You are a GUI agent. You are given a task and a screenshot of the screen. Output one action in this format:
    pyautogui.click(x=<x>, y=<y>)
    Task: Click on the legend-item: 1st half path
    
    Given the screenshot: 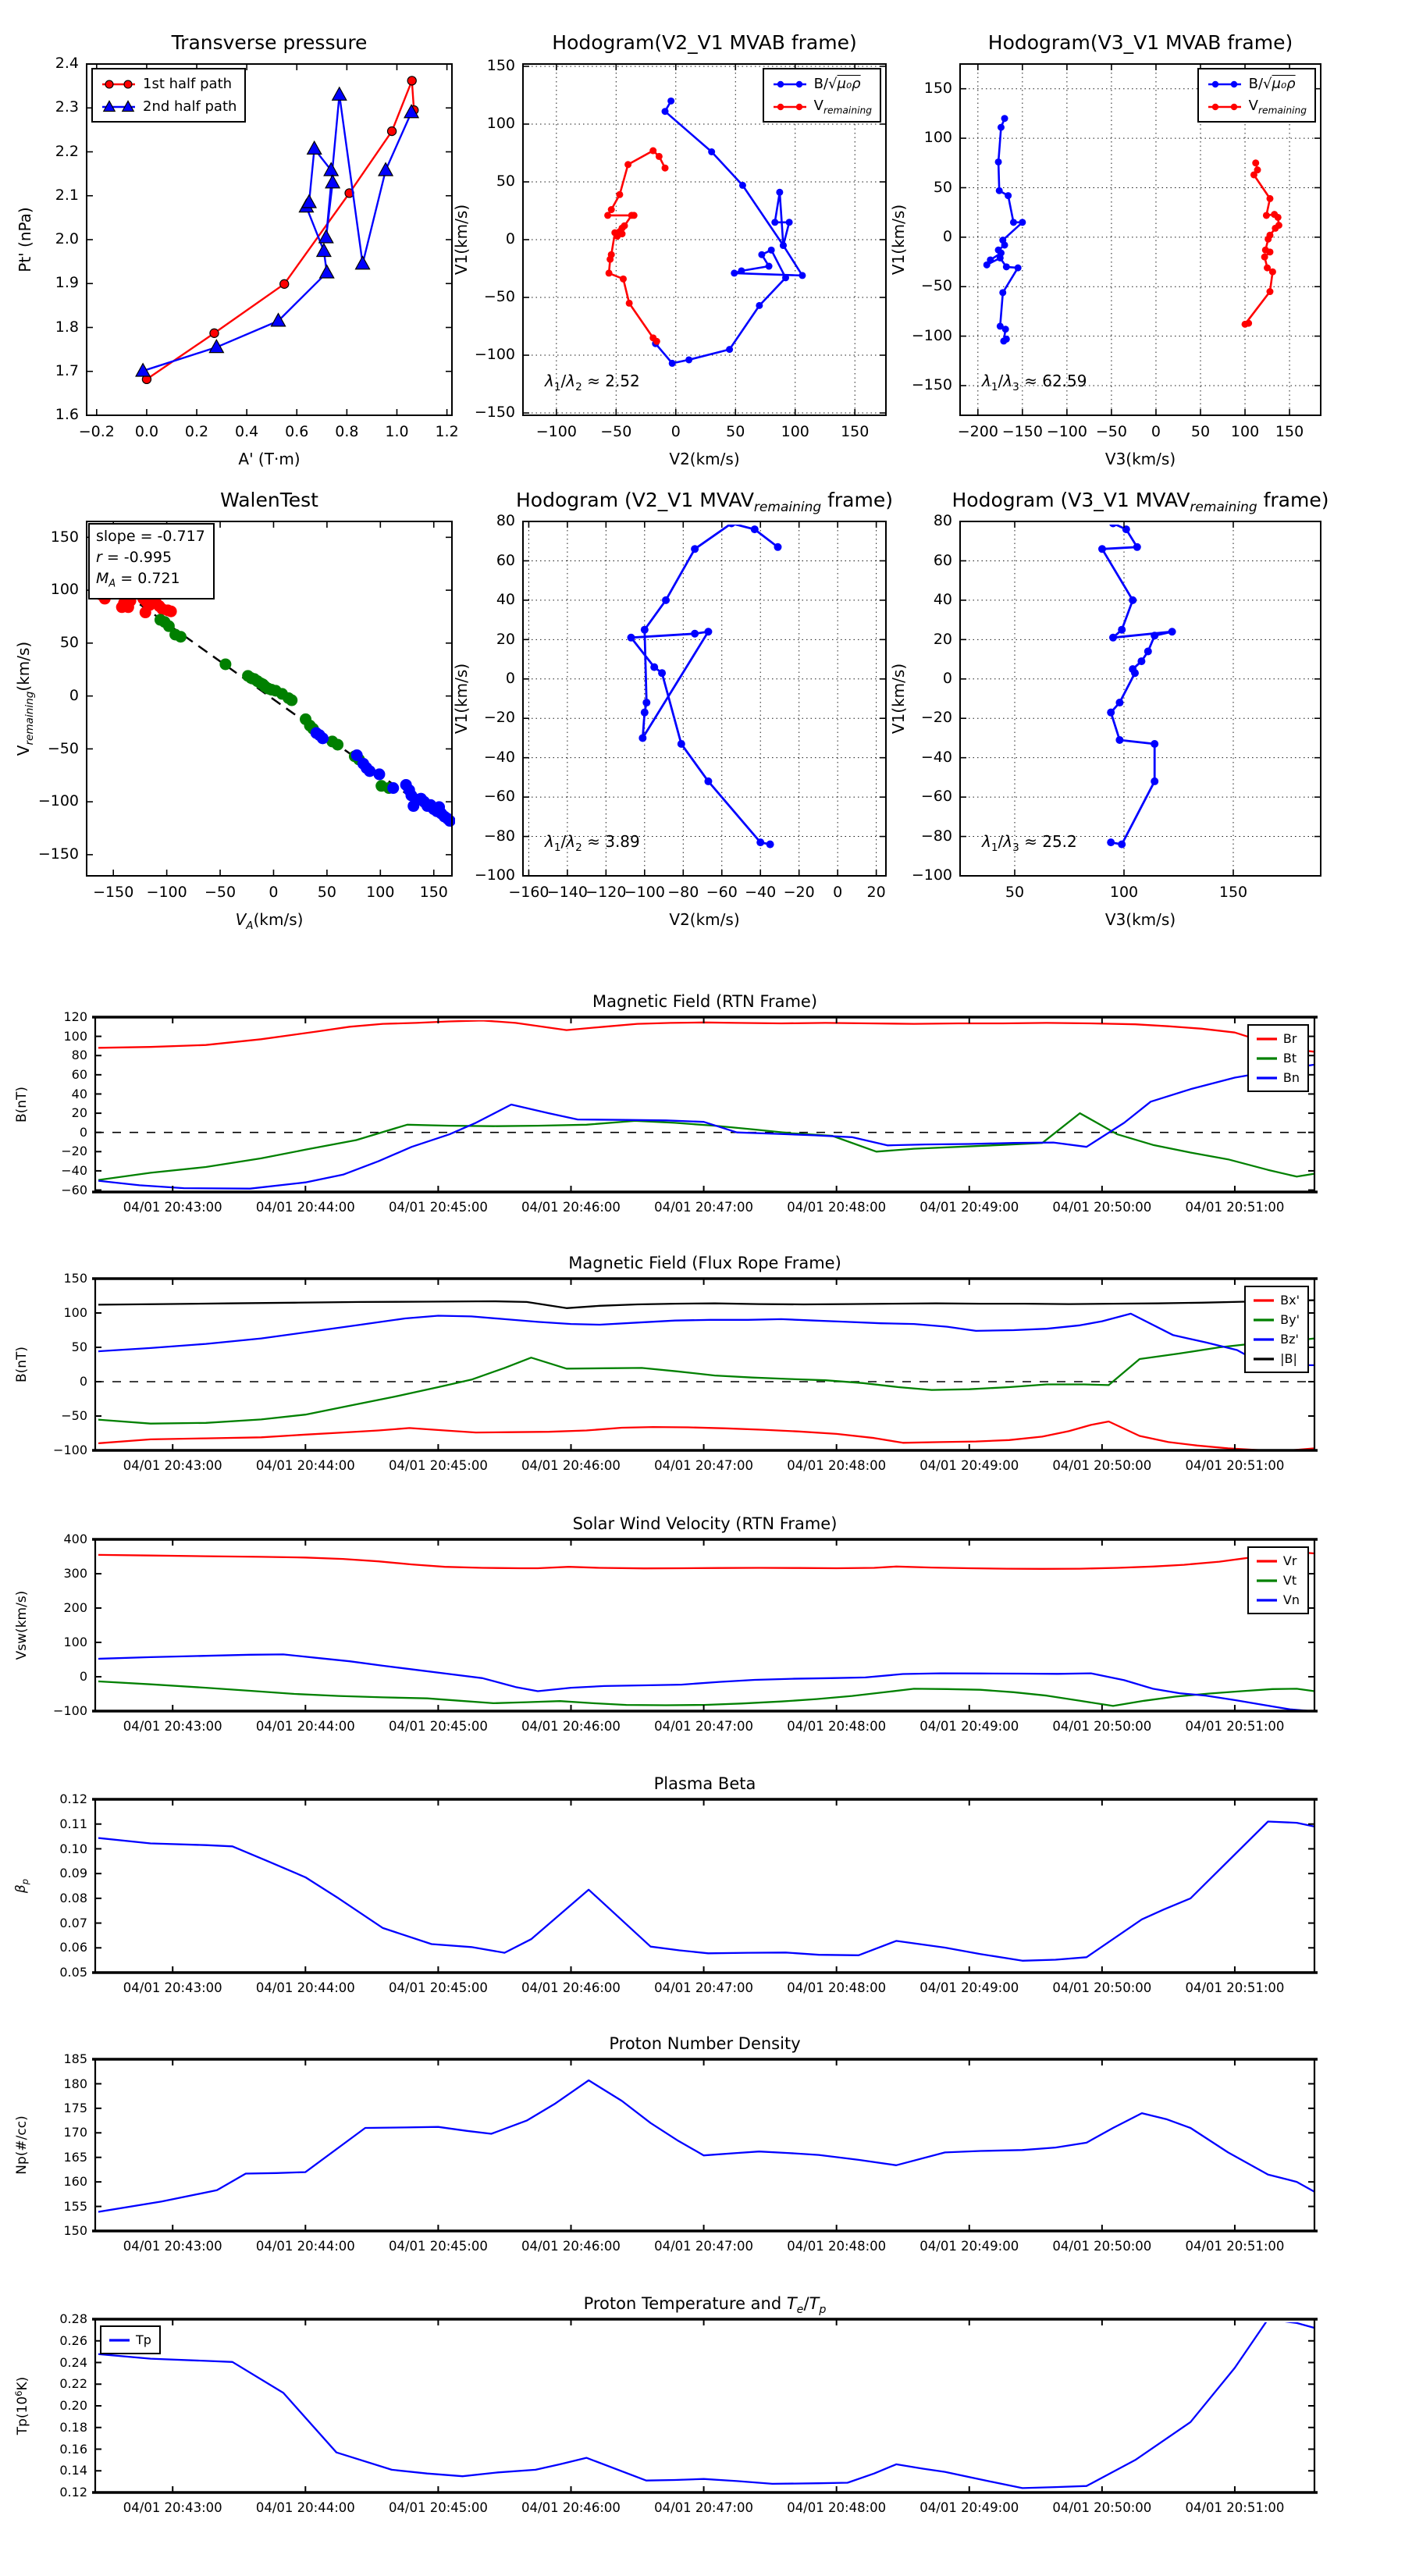 What is the action you would take?
    pyautogui.click(x=168, y=84)
    